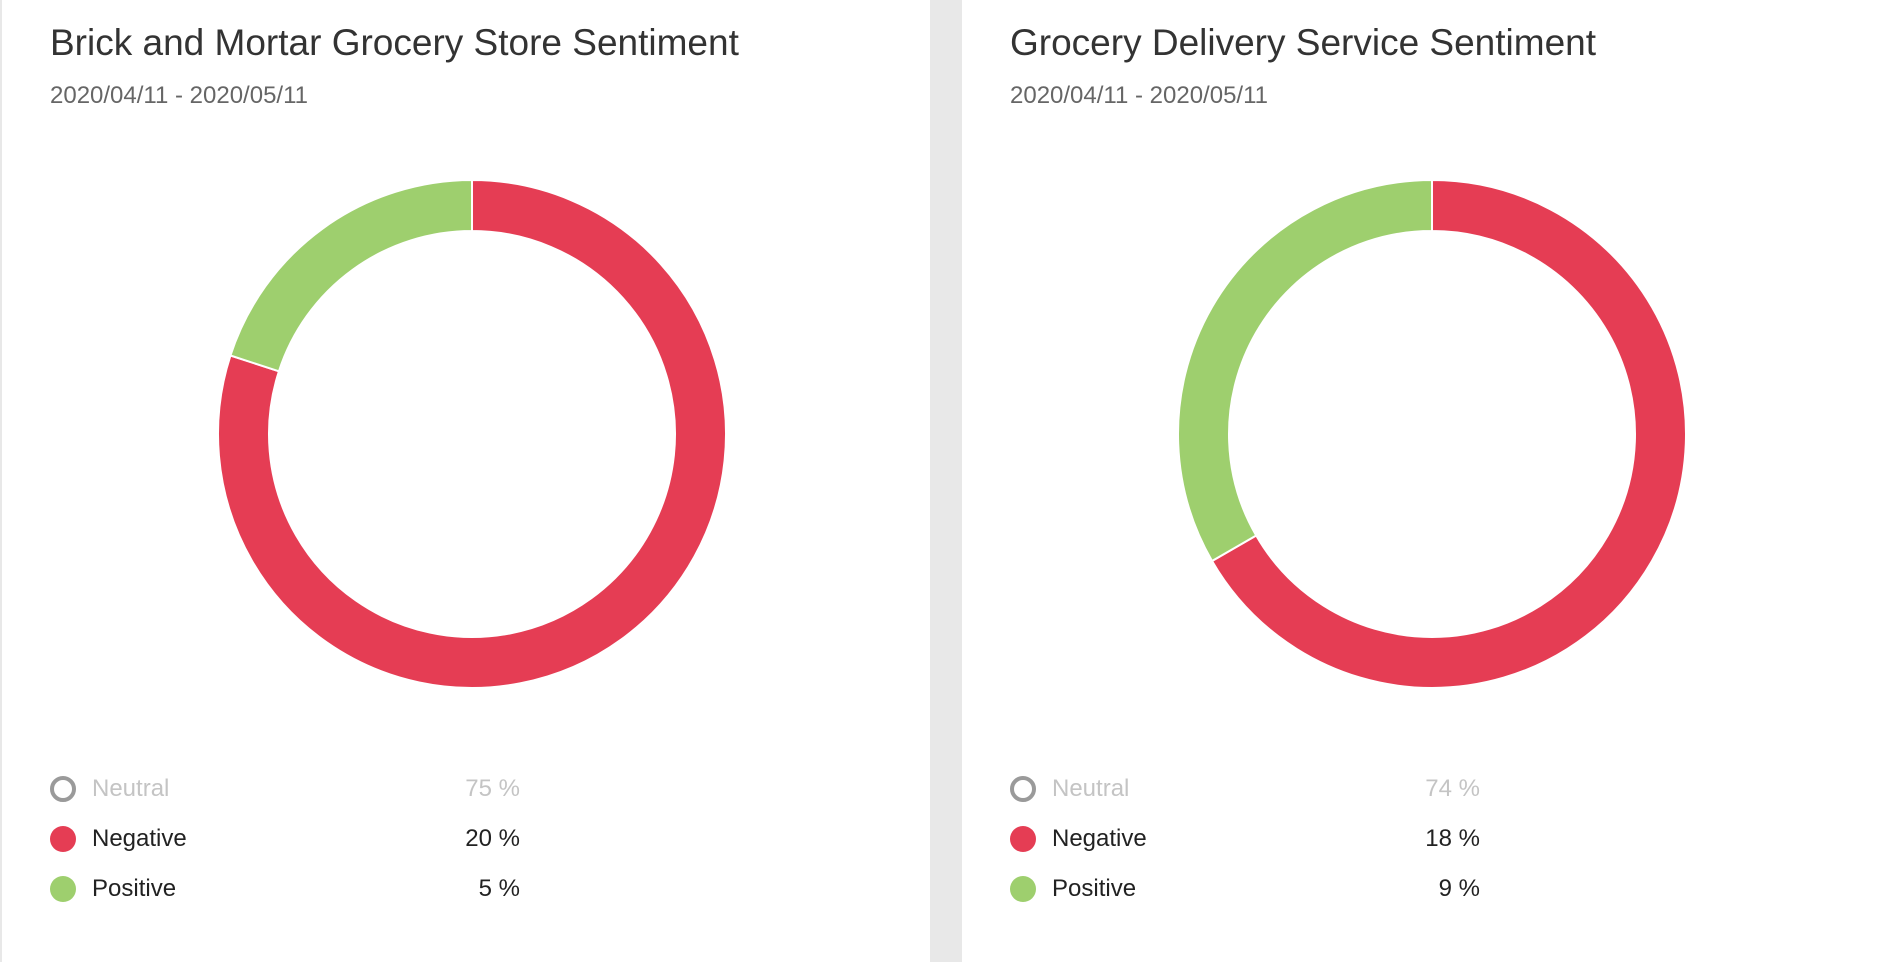 Image resolution: width=1890 pixels, height=962 pixels. I want to click on chart-title: Grocery Delivery Service Sentiment, so click(1303, 42).